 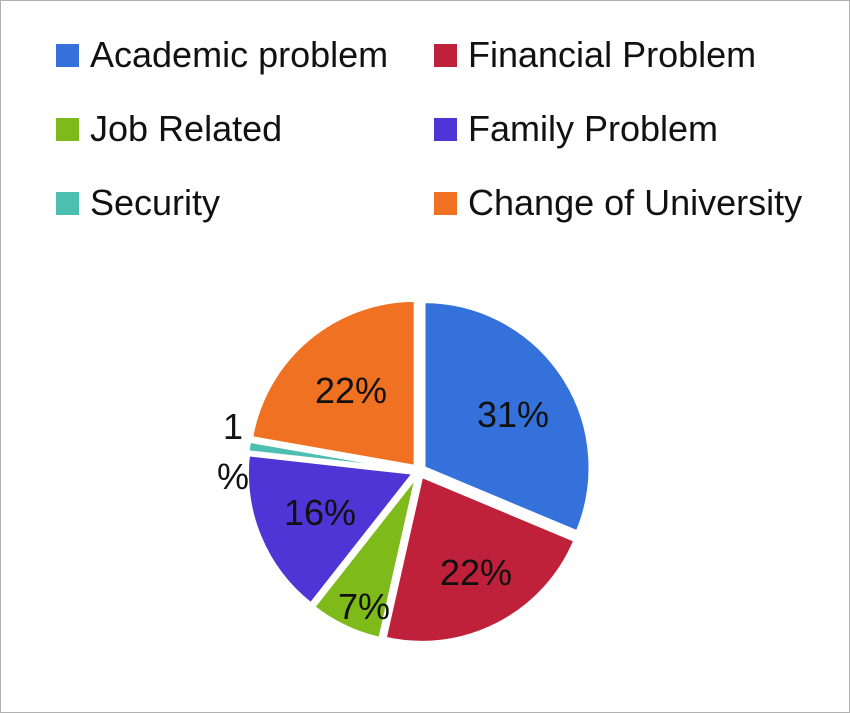 I want to click on legend-item-financial-problem: Financial Problem, so click(x=640, y=55).